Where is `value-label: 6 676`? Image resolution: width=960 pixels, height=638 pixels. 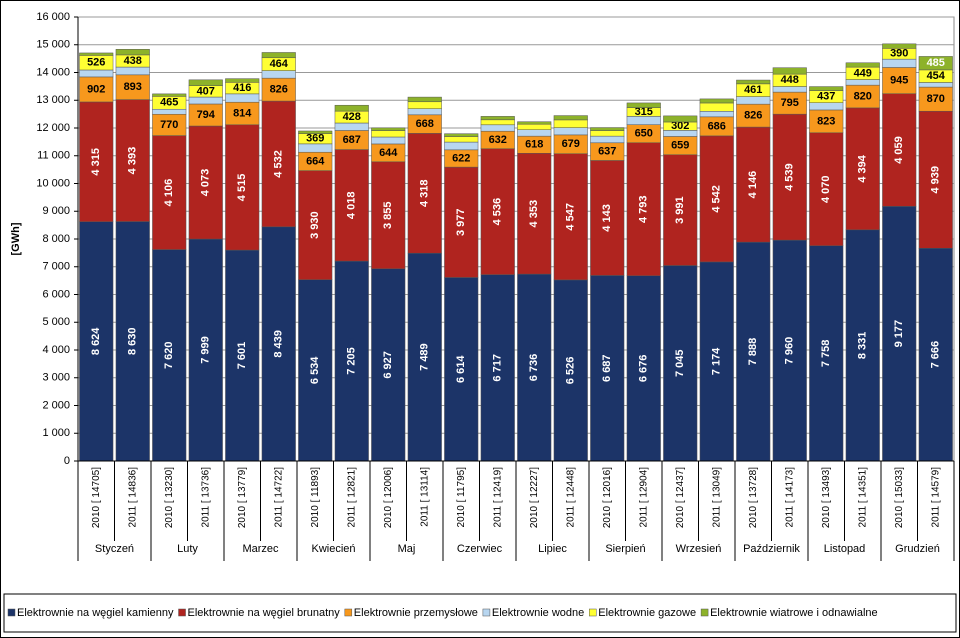
value-label: 6 676 is located at coordinates (644, 369).